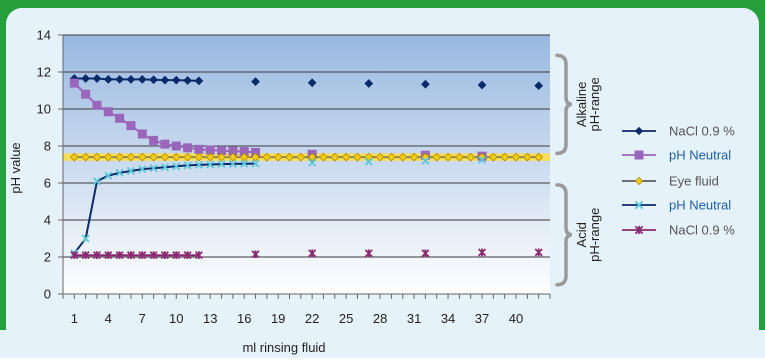 Image resolution: width=765 pixels, height=363 pixels. Describe the element at coordinates (564, 235) in the screenshot. I see `range-bracket` at that location.